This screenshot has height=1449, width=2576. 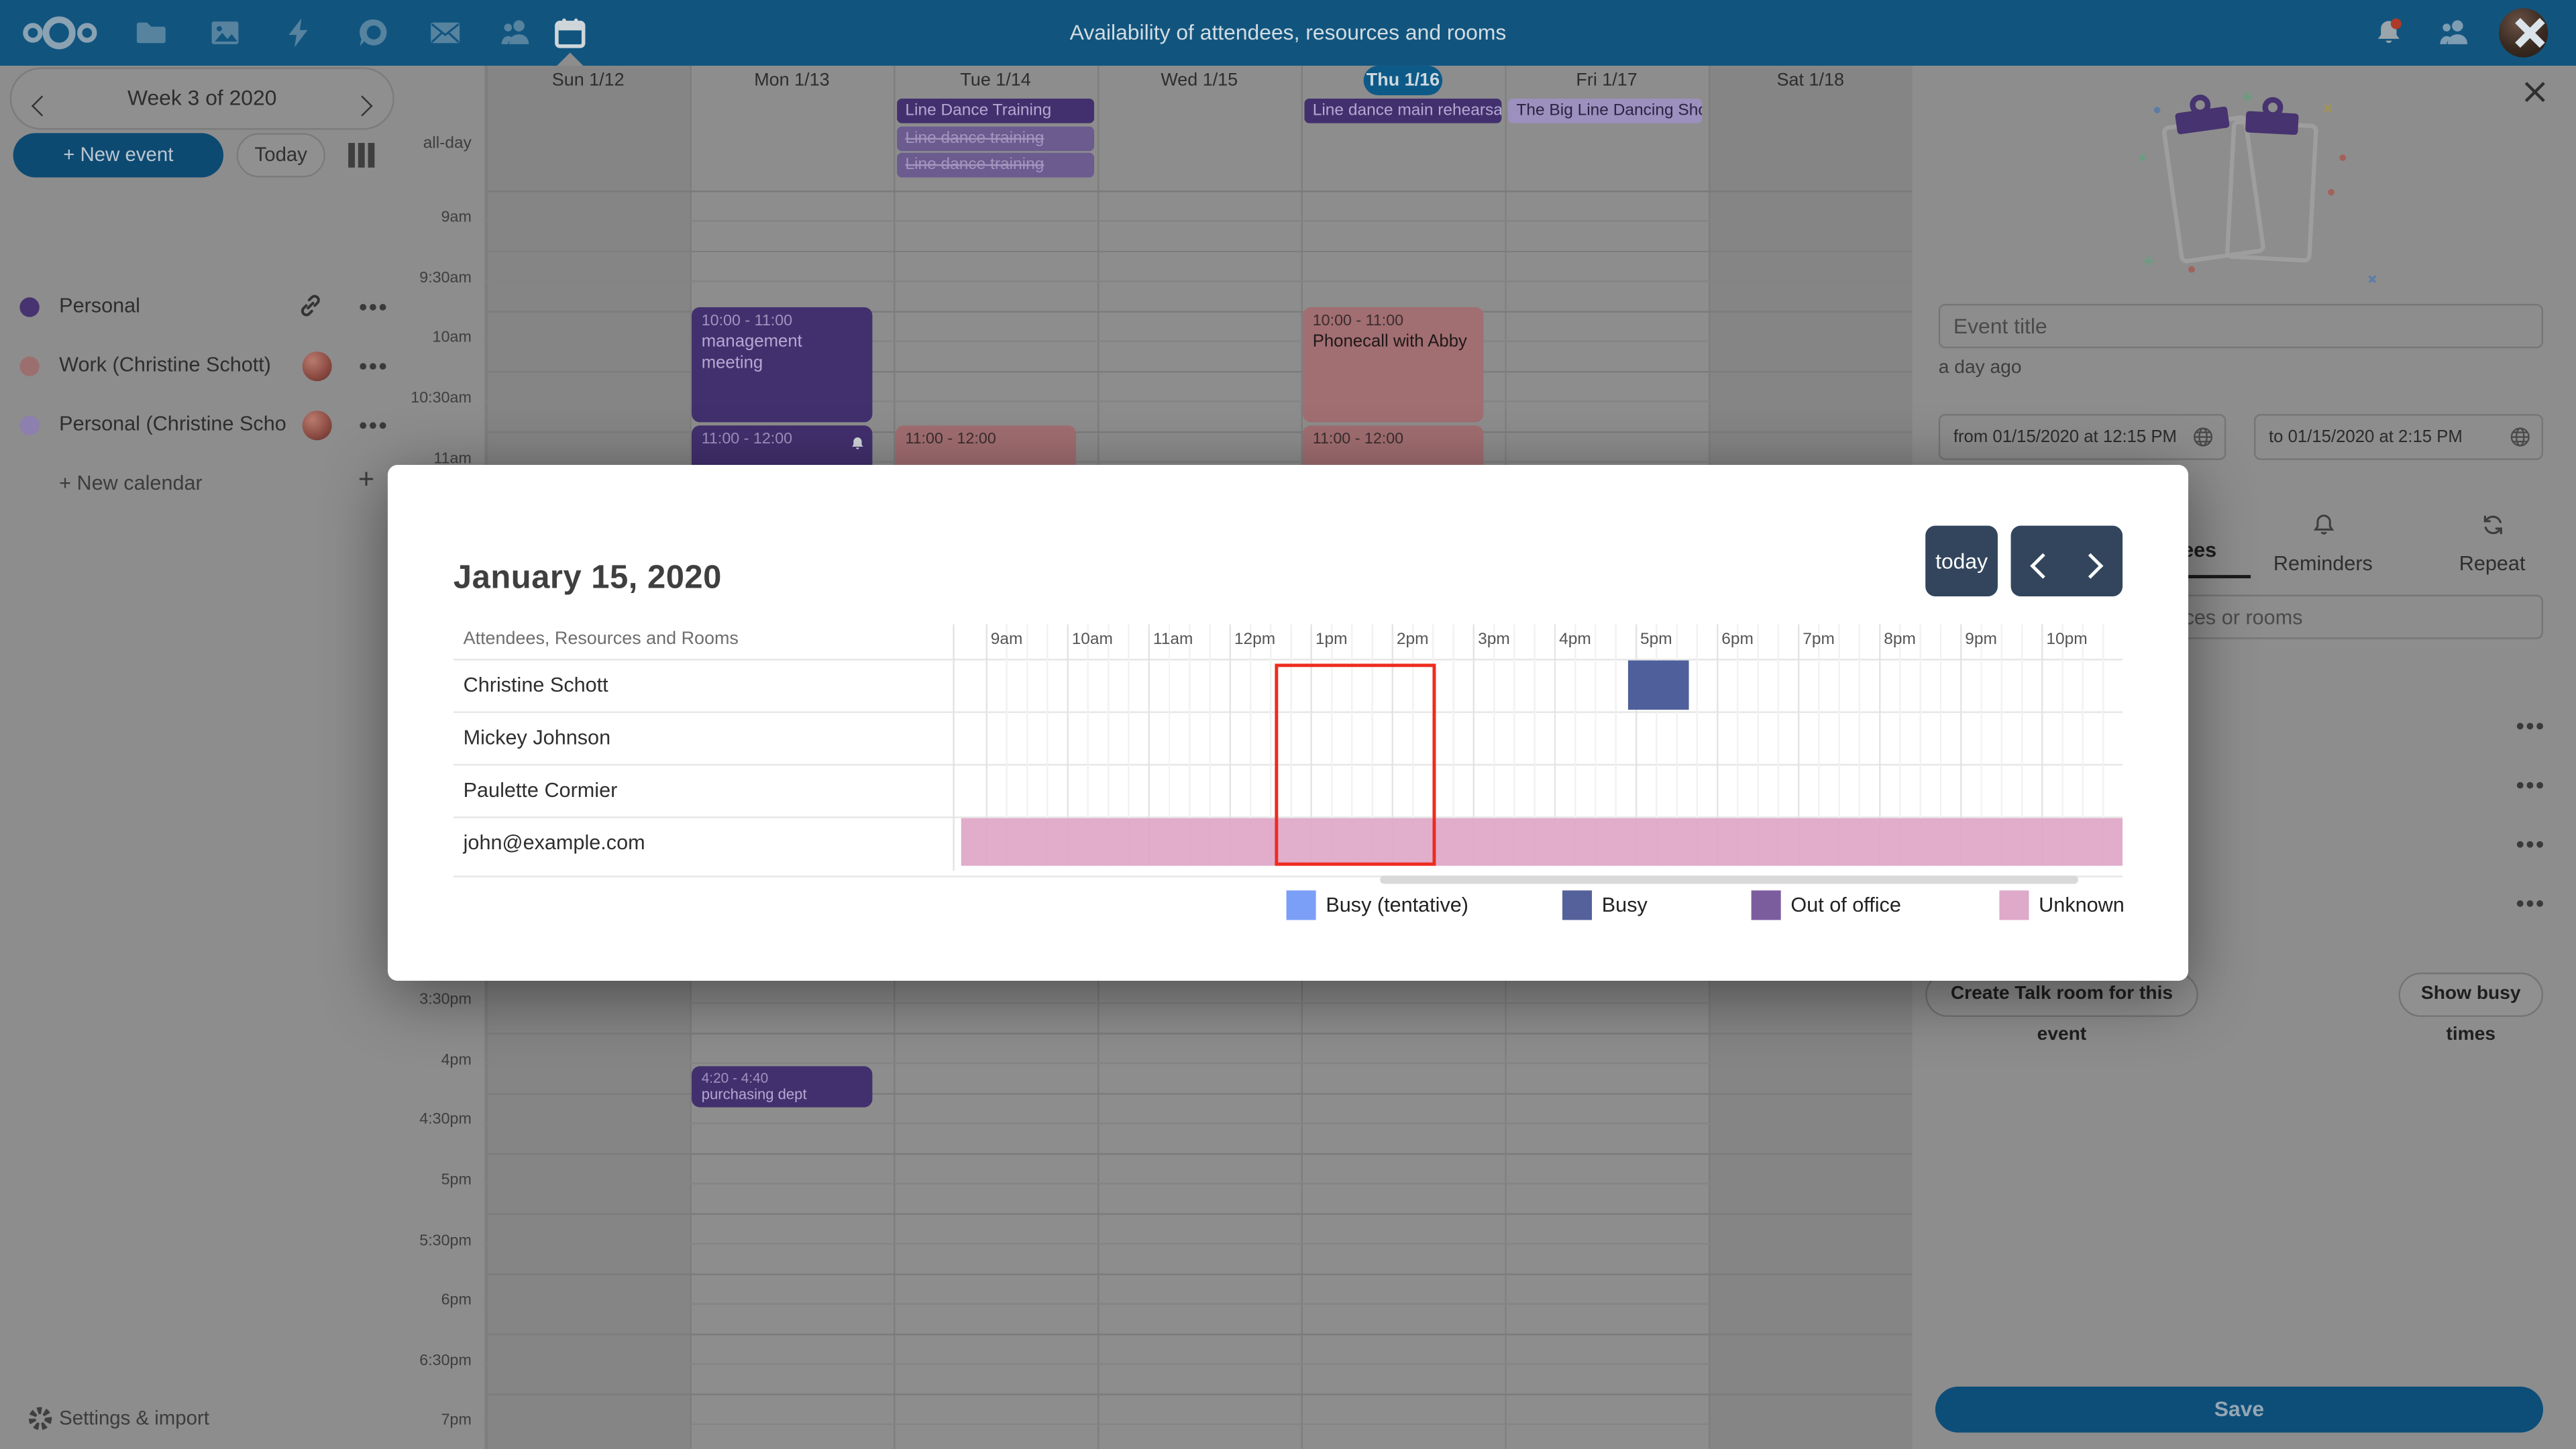 I want to click on allday-event: Line dance main rehearsal, so click(x=1403, y=110).